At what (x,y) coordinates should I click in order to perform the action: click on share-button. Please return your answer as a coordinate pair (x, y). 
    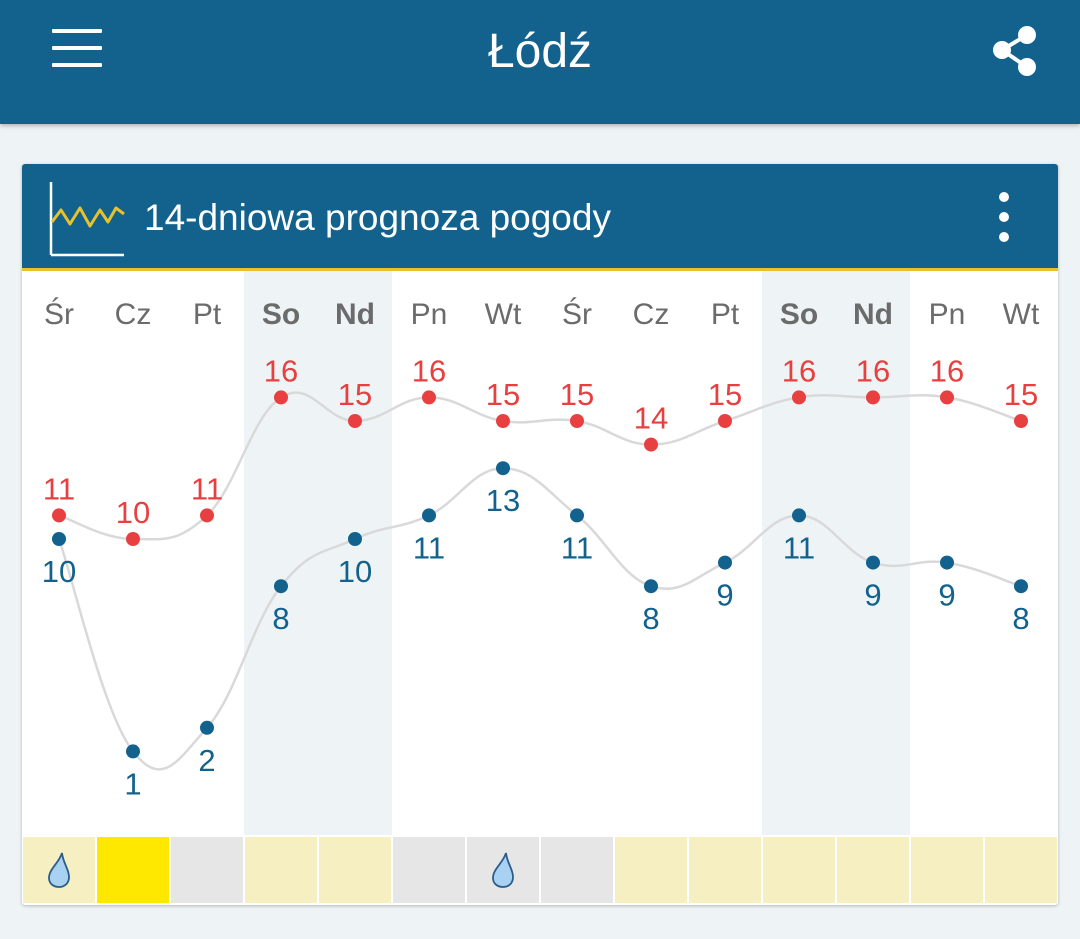
    Looking at the image, I should click on (1016, 50).